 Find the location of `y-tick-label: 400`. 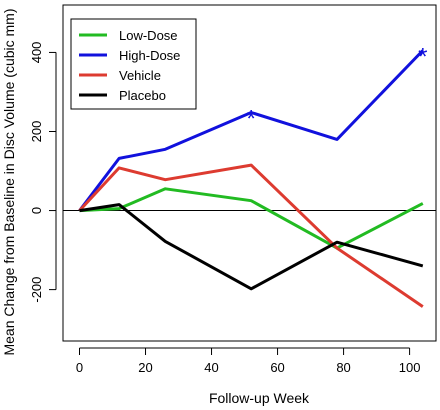

y-tick-label: 400 is located at coordinates (36, 53).